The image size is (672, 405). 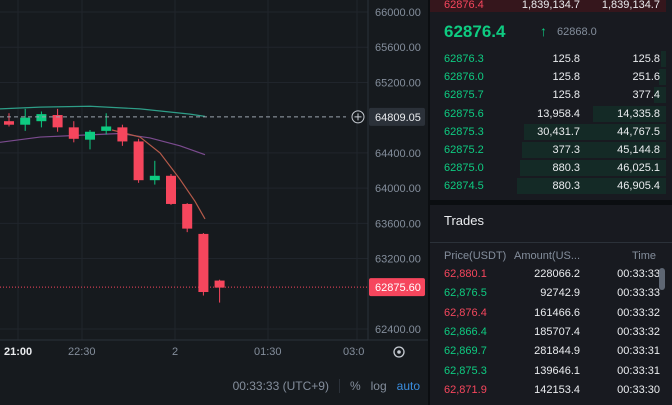 I want to click on gear-icon, so click(x=399, y=352).